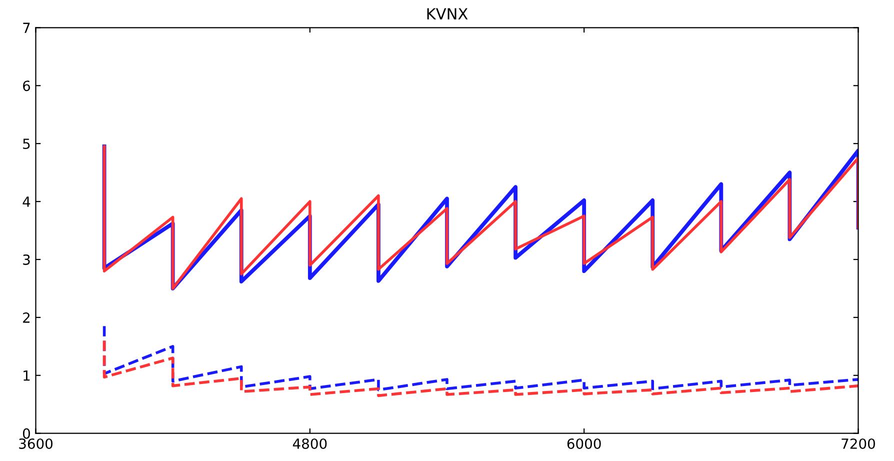 The height and width of the screenshot is (461, 894). Describe the element at coordinates (26, 86) in the screenshot. I see `y-tick-label: 6` at that location.